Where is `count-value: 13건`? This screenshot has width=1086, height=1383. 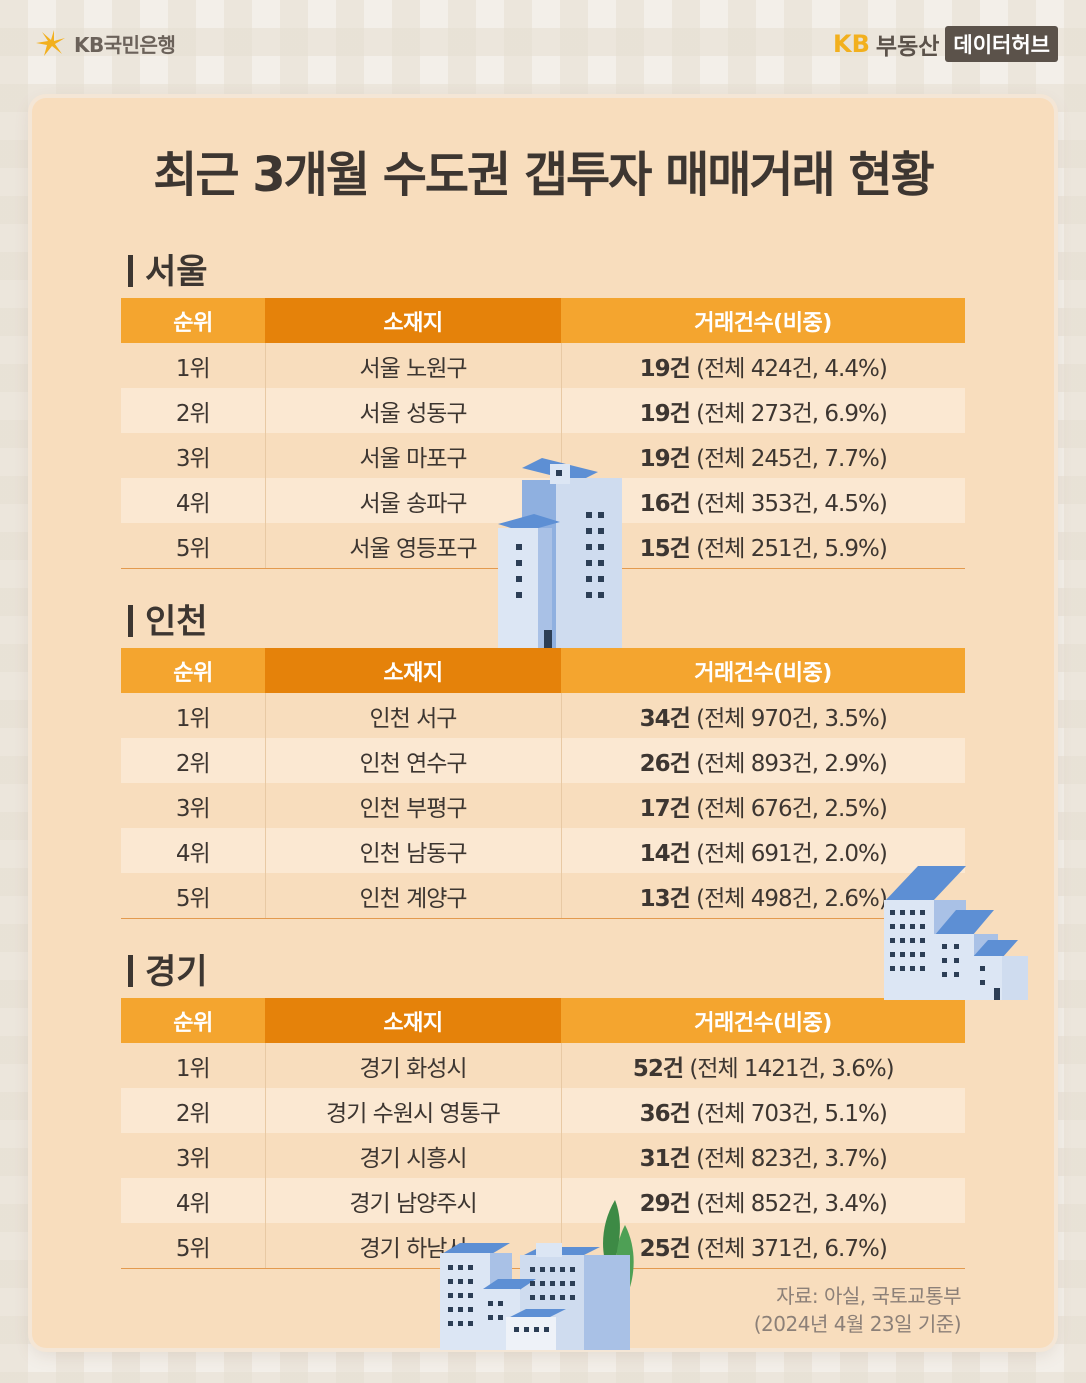
count-value: 13건 is located at coordinates (665, 898).